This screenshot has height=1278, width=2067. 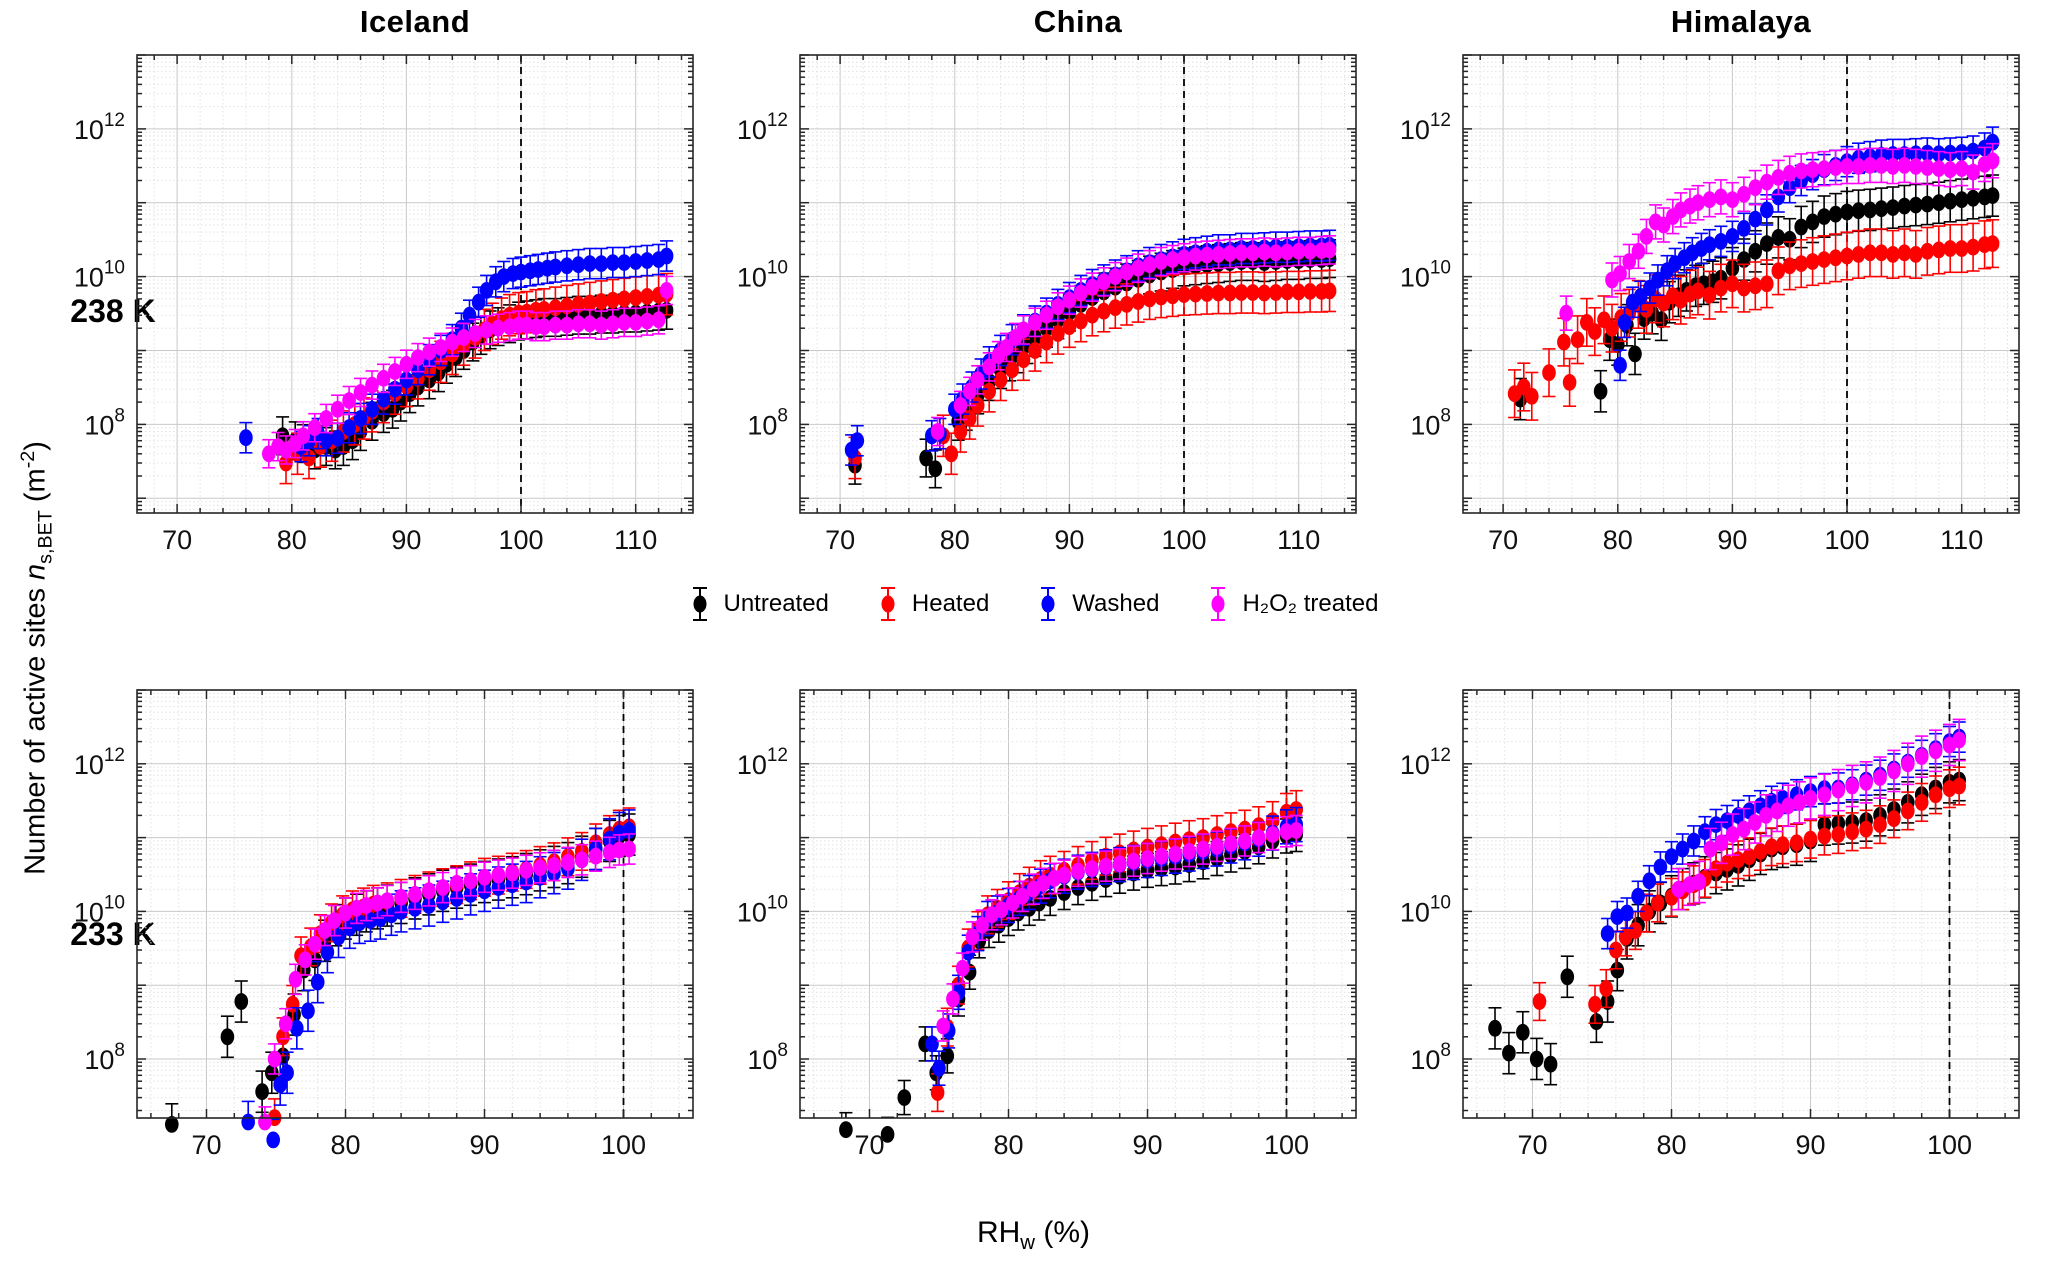 What do you see at coordinates (1741, 21) in the screenshot?
I see `panel-title-himalaya: Himalaya` at bounding box center [1741, 21].